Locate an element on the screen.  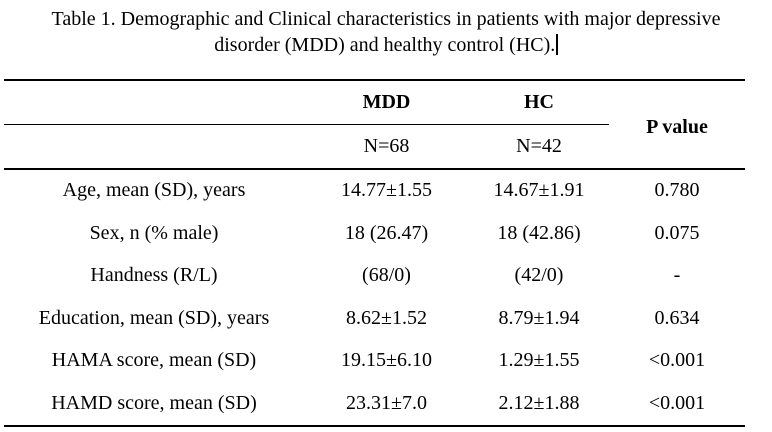
table-row: Handness (R/L) (68/0) (42/0) - is located at coordinates (374, 276).